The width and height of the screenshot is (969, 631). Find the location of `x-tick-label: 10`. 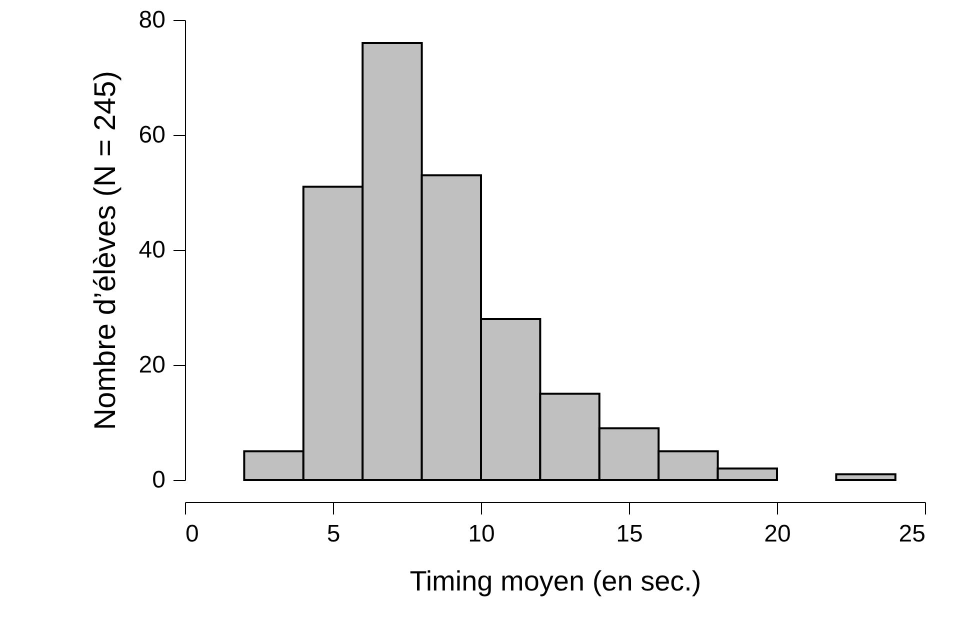

x-tick-label: 10 is located at coordinates (481, 534).